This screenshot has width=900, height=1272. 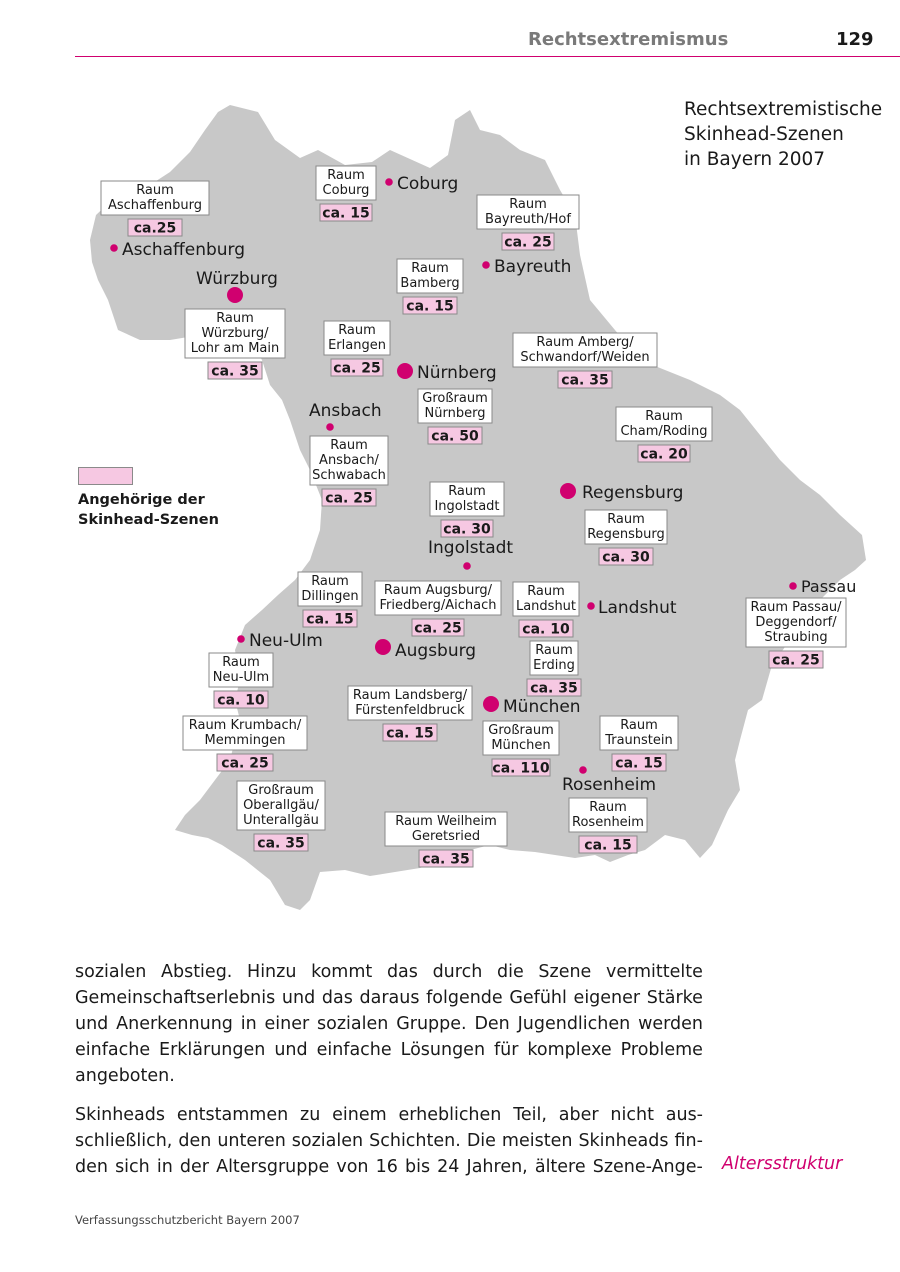 I want to click on scene-label-text: Coburg, so click(x=346, y=190).